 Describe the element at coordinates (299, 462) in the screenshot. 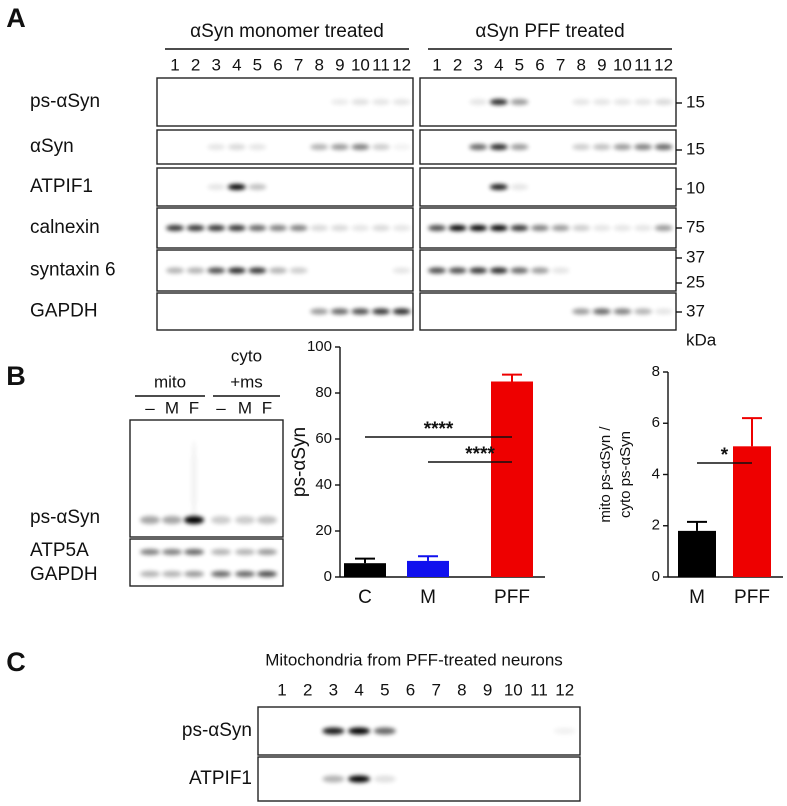

I see `y-axis-label: ps-αSyn` at that location.